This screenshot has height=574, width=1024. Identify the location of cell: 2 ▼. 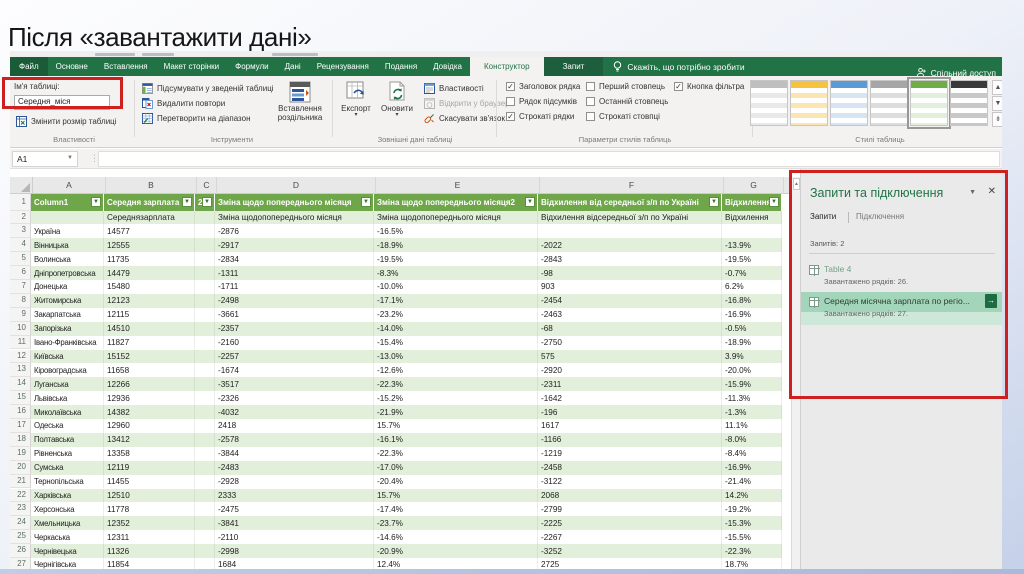
(205, 202).